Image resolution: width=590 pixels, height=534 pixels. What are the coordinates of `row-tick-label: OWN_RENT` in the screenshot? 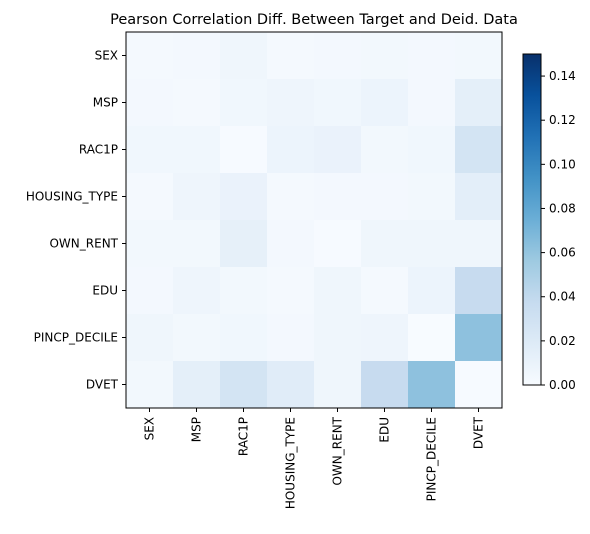 It's located at (83, 244).